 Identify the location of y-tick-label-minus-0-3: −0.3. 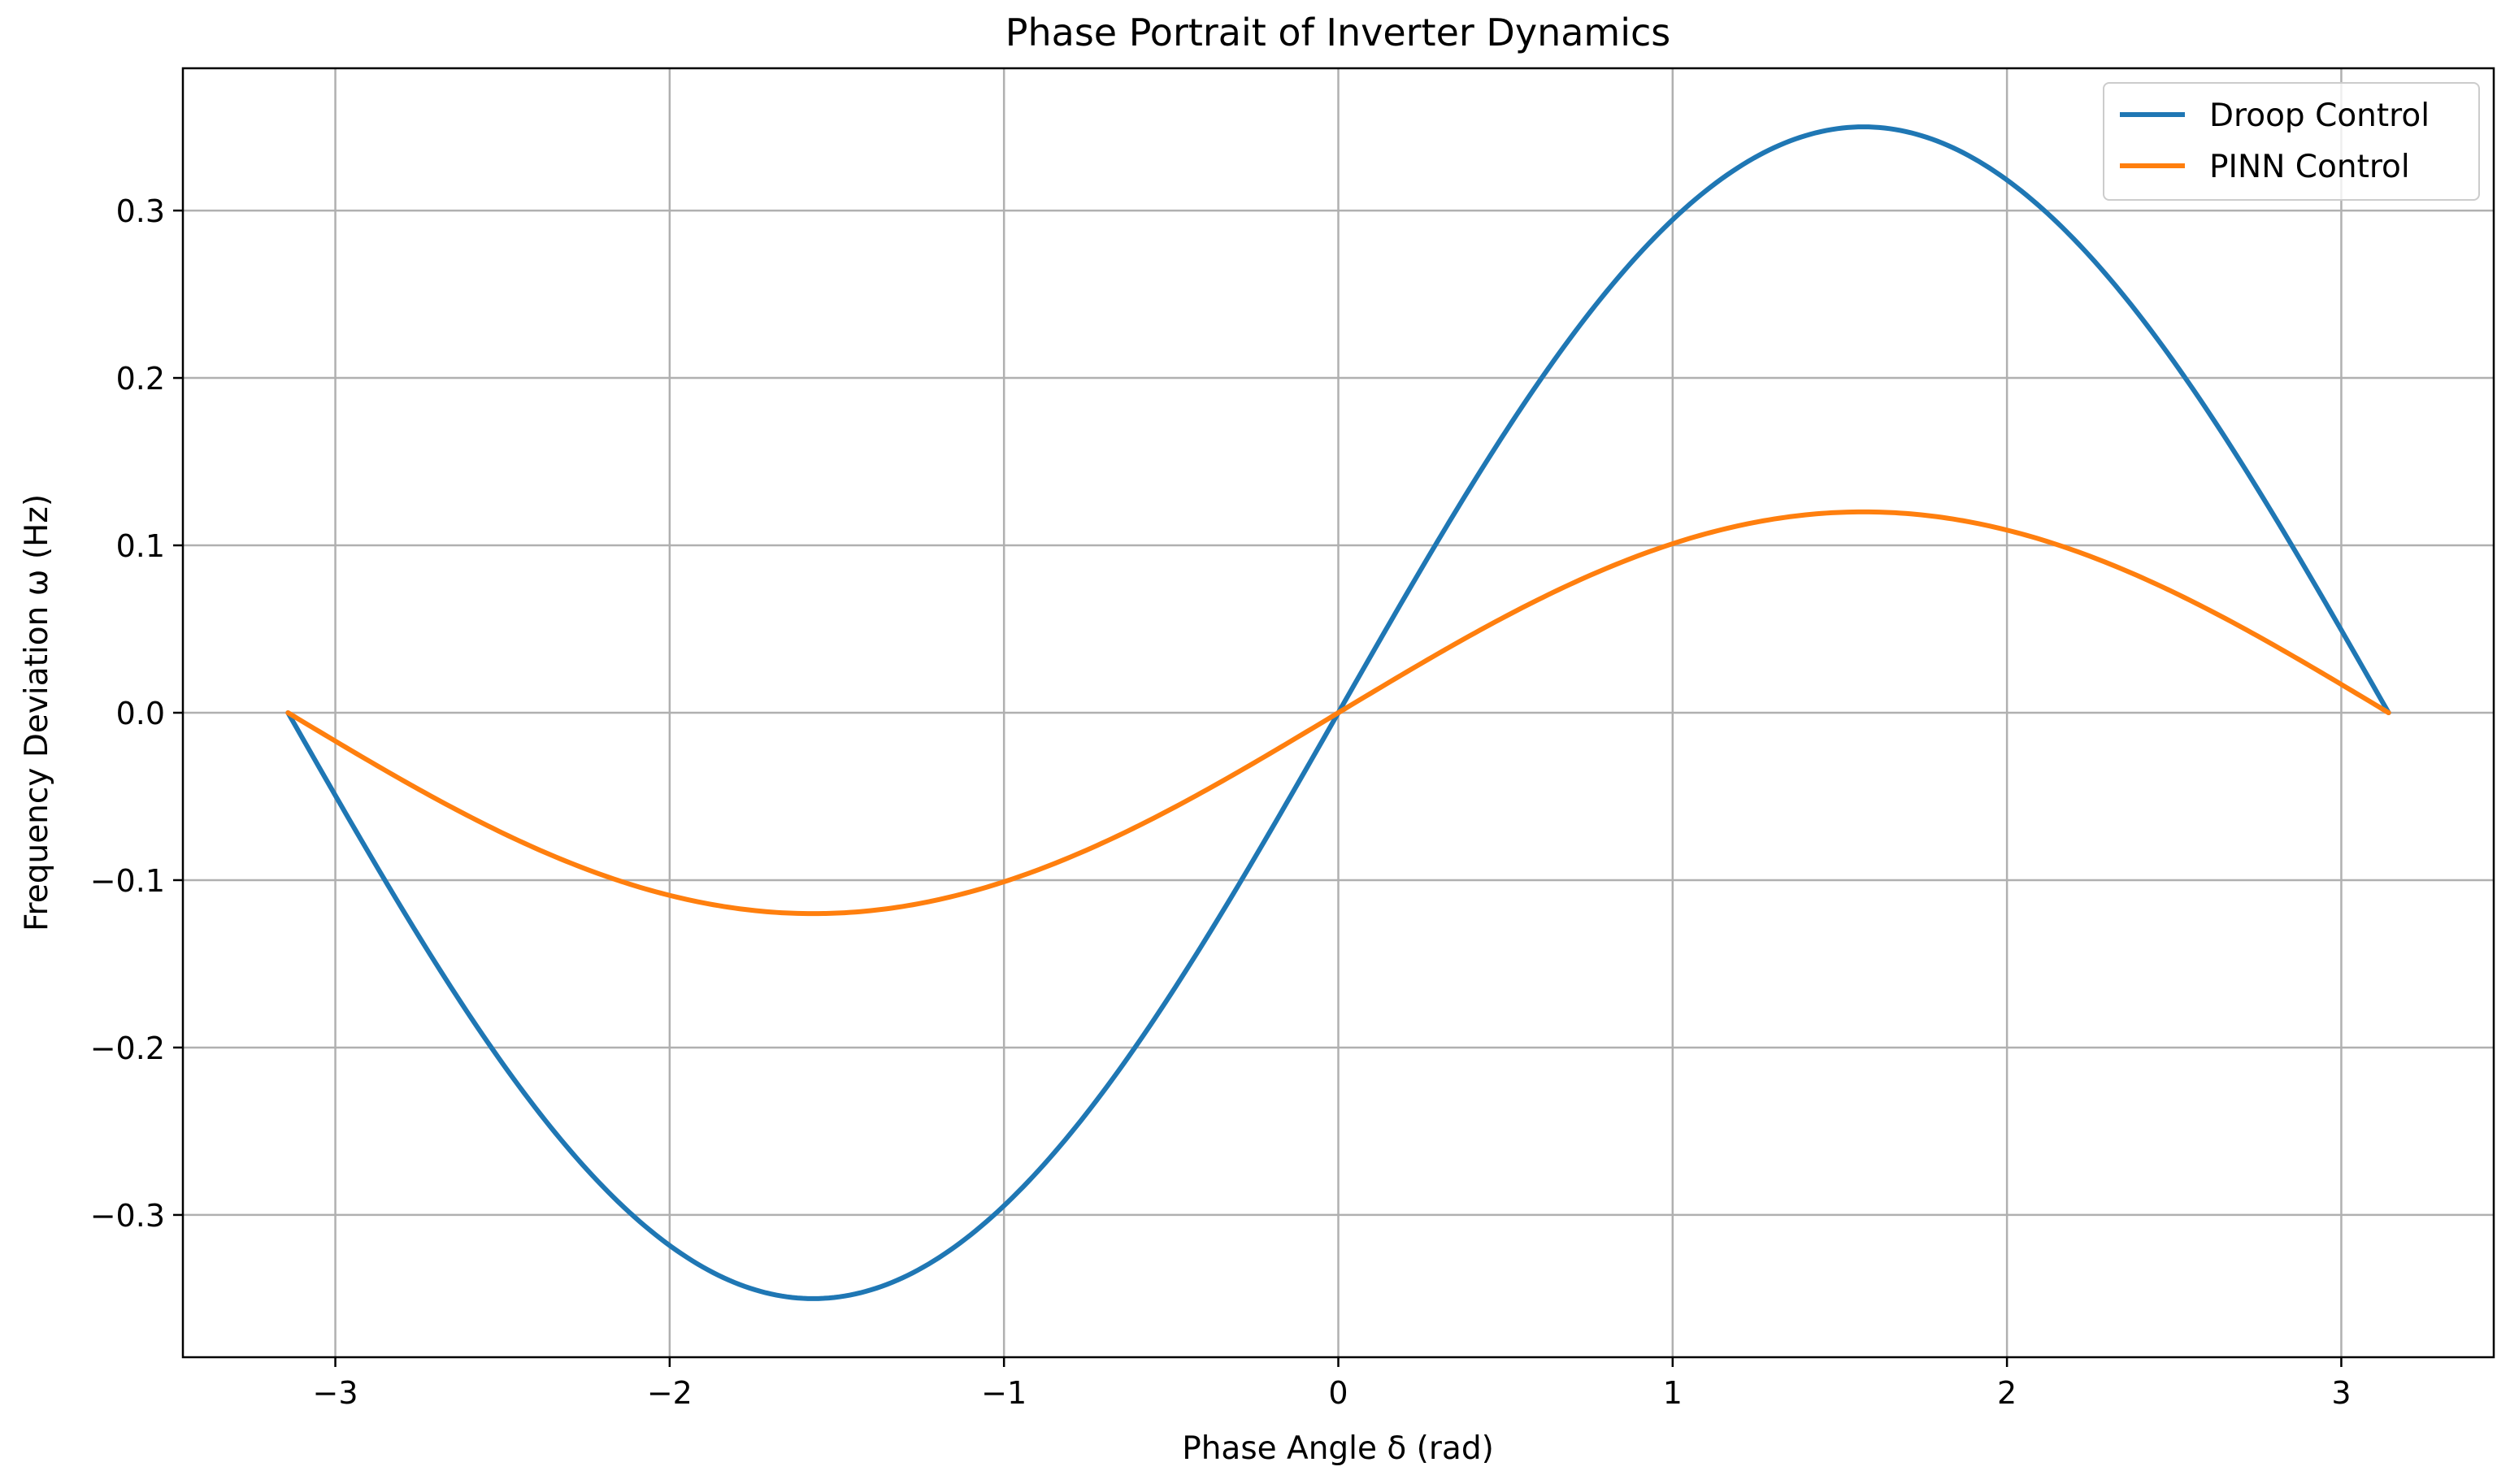
(127, 1216).